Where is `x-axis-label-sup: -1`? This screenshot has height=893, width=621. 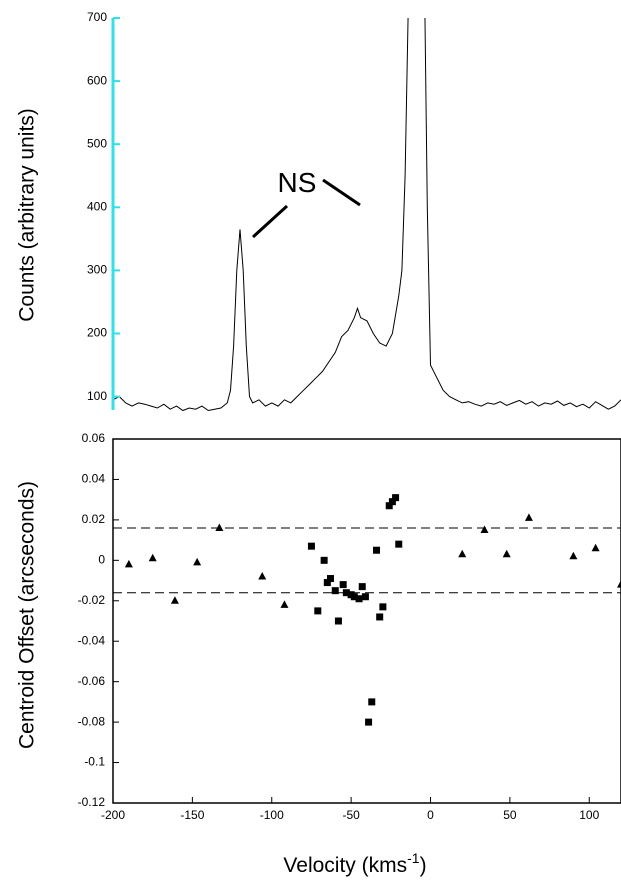
x-axis-label-sup: -1 is located at coordinates (413, 858).